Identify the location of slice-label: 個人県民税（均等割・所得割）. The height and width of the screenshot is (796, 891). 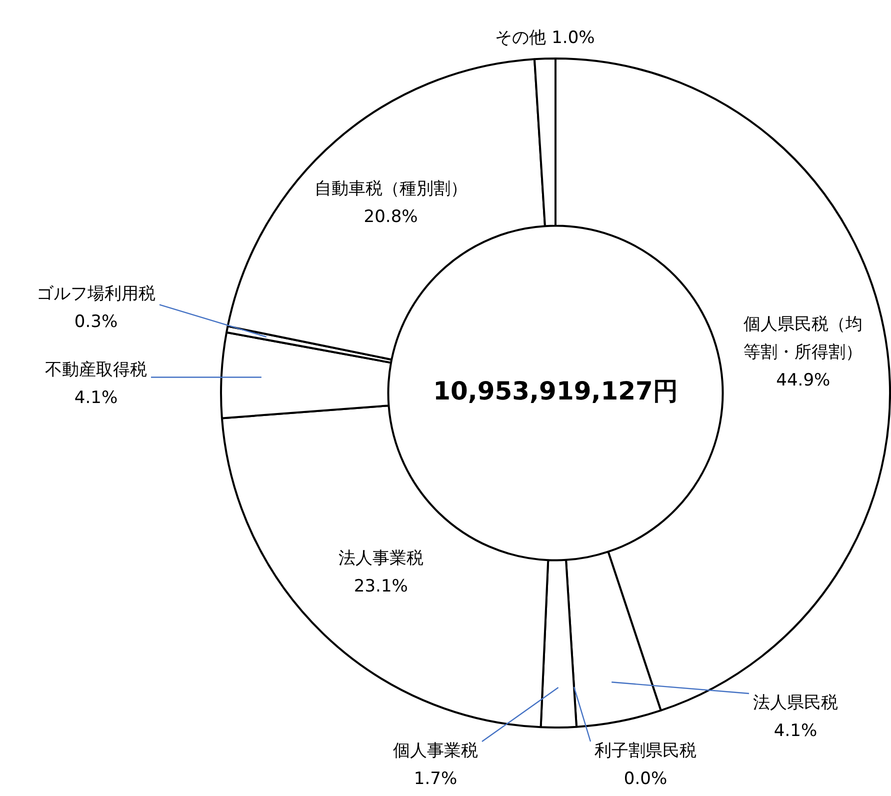
(803, 338).